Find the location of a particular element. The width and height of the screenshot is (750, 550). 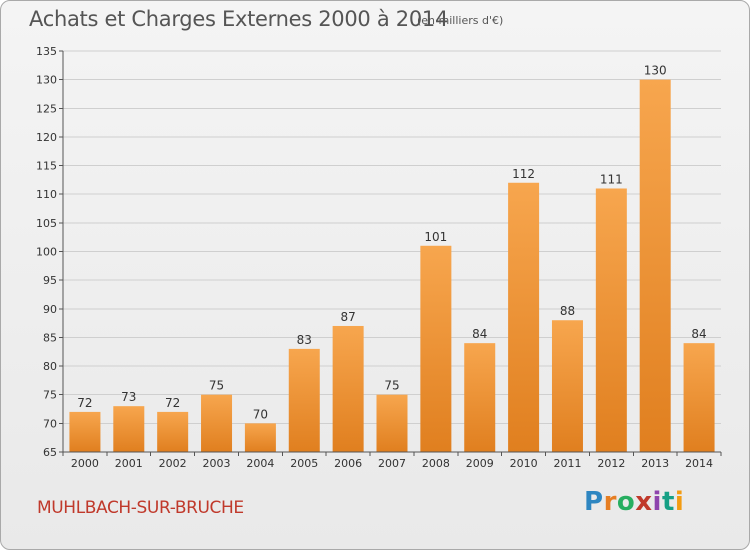

logo-letter: t is located at coordinates (668, 502).